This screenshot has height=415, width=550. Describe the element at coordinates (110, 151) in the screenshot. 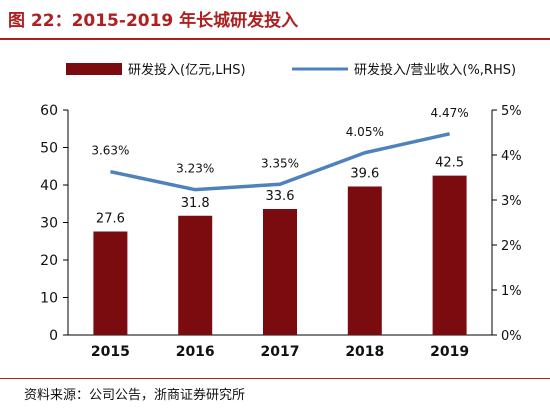

I see `line-value-label: 3.63%` at that location.